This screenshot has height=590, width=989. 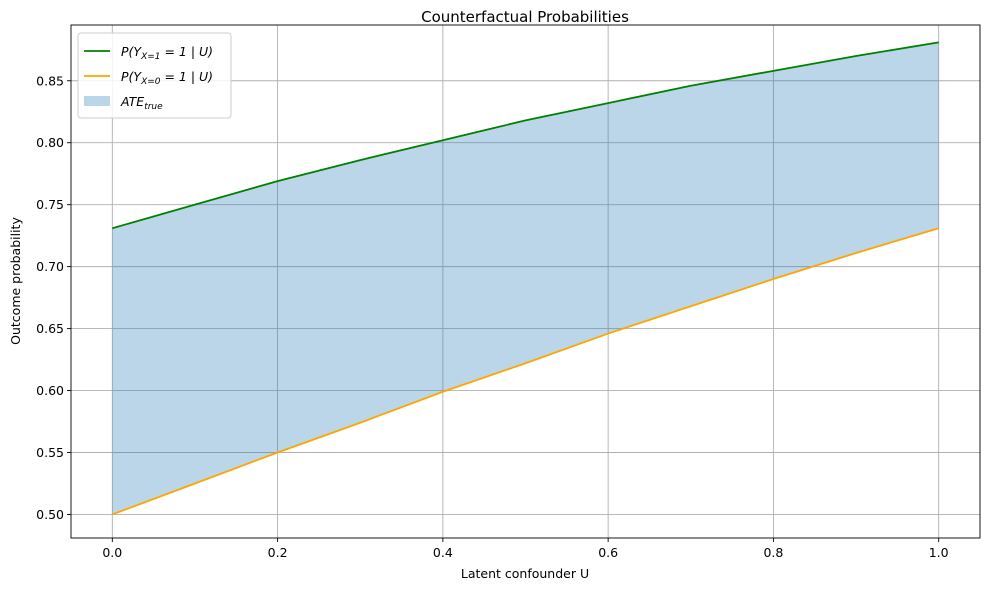 What do you see at coordinates (939, 552) in the screenshot?
I see `x-tick-label: 1.0` at bounding box center [939, 552].